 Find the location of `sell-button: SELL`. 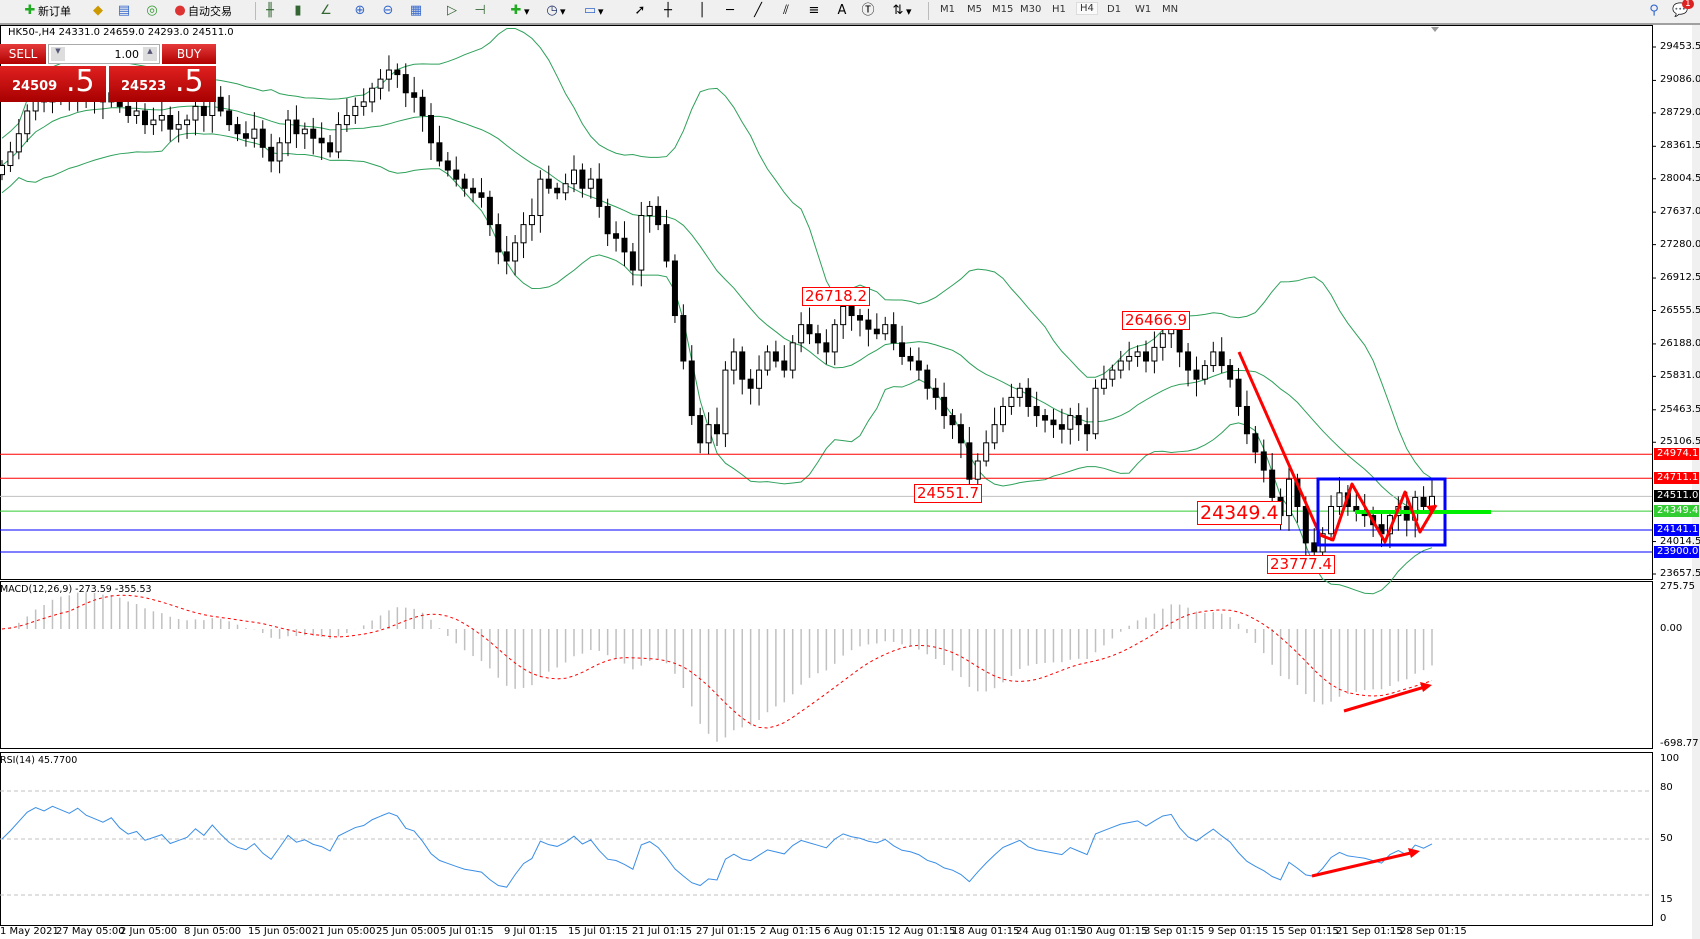

sell-button: SELL is located at coordinates (23, 54).